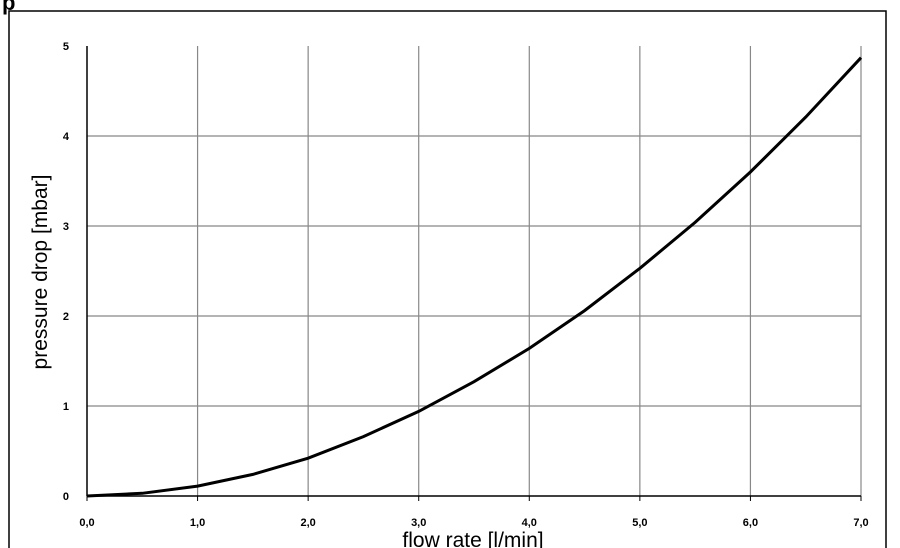  What do you see at coordinates (66, 317) in the screenshot?
I see `y-tick-label: 2` at bounding box center [66, 317].